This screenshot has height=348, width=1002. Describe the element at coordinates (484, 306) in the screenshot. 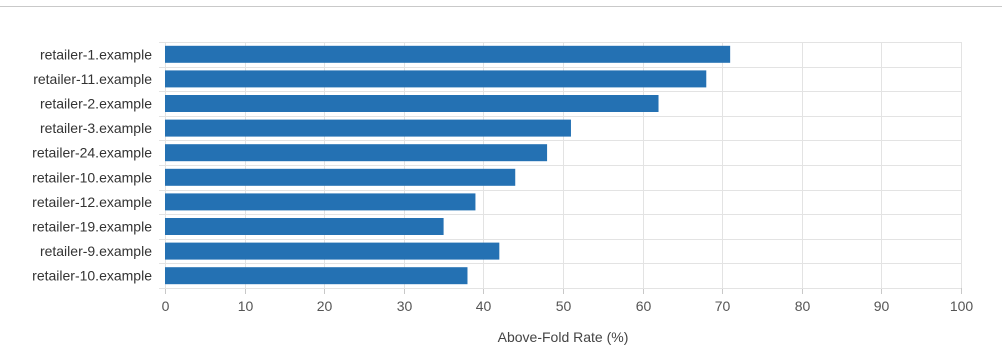

I see `x-tick-label: 40` at that location.